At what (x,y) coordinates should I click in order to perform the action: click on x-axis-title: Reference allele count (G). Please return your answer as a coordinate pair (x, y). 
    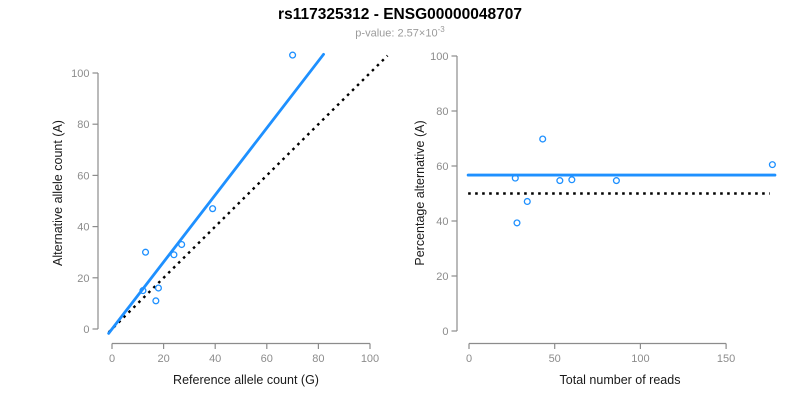
    Looking at the image, I should click on (246, 380).